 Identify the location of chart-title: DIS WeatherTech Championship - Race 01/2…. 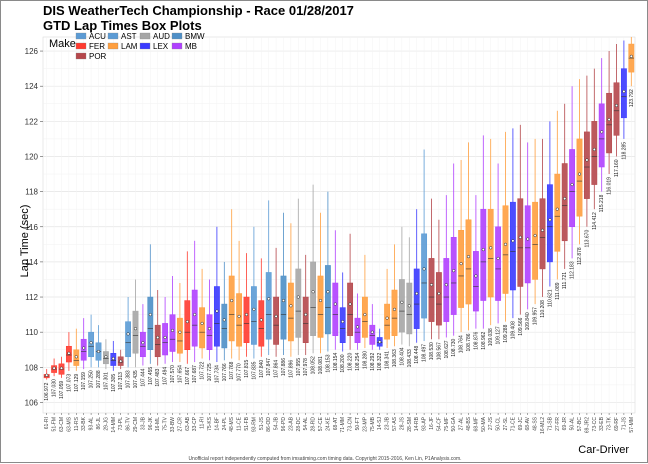
(198, 10).